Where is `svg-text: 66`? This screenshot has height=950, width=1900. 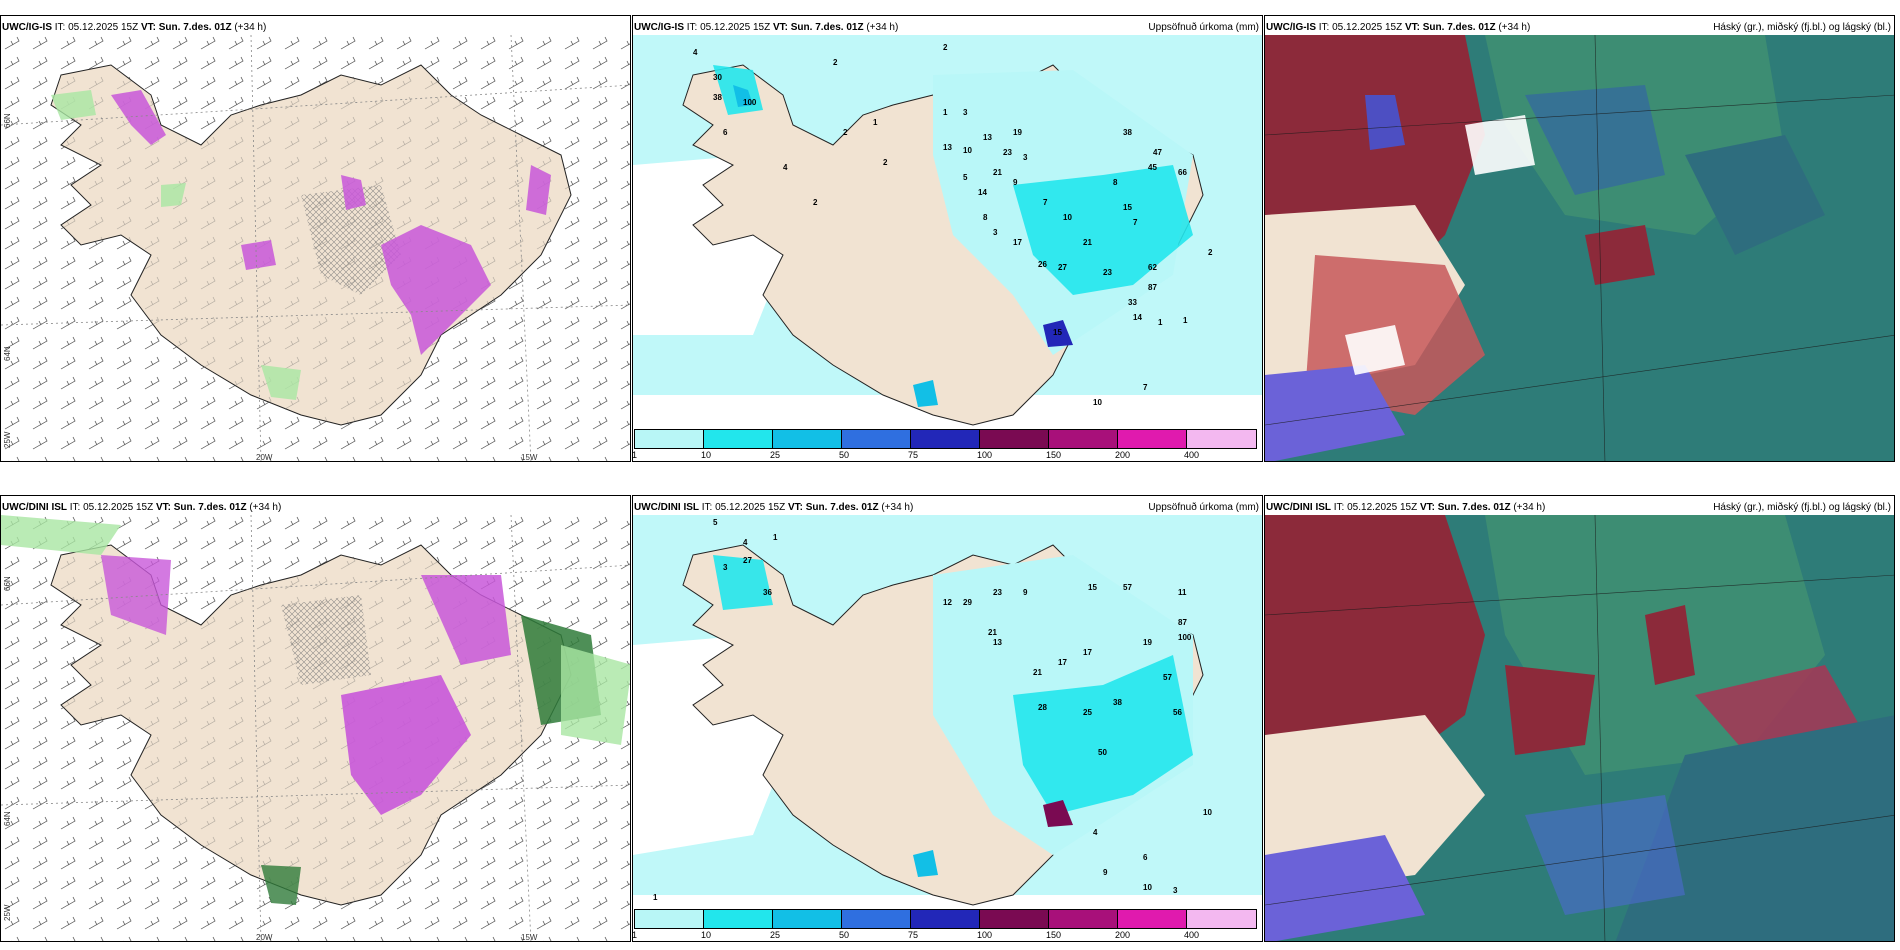
svg-text: 66 is located at coordinates (1182, 172).